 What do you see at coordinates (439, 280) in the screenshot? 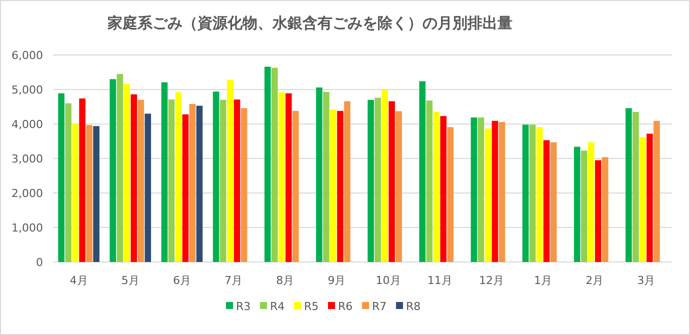
I see `x-tick-label: 11月` at bounding box center [439, 280].